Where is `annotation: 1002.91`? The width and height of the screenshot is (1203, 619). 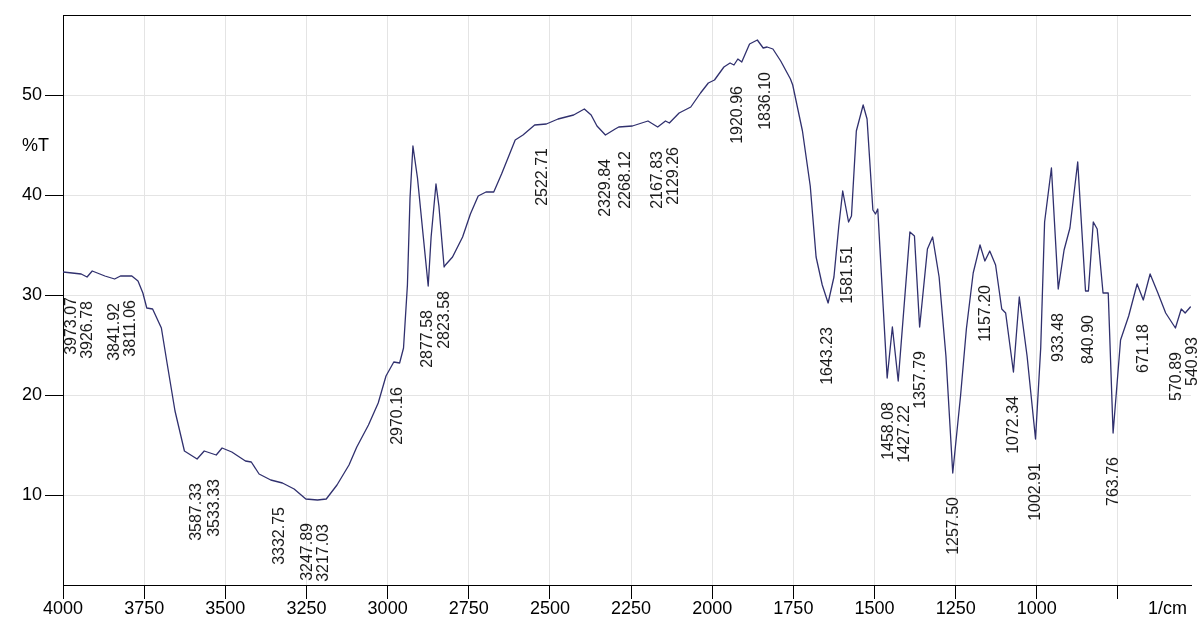
annotation: 1002.91 is located at coordinates (1035, 491).